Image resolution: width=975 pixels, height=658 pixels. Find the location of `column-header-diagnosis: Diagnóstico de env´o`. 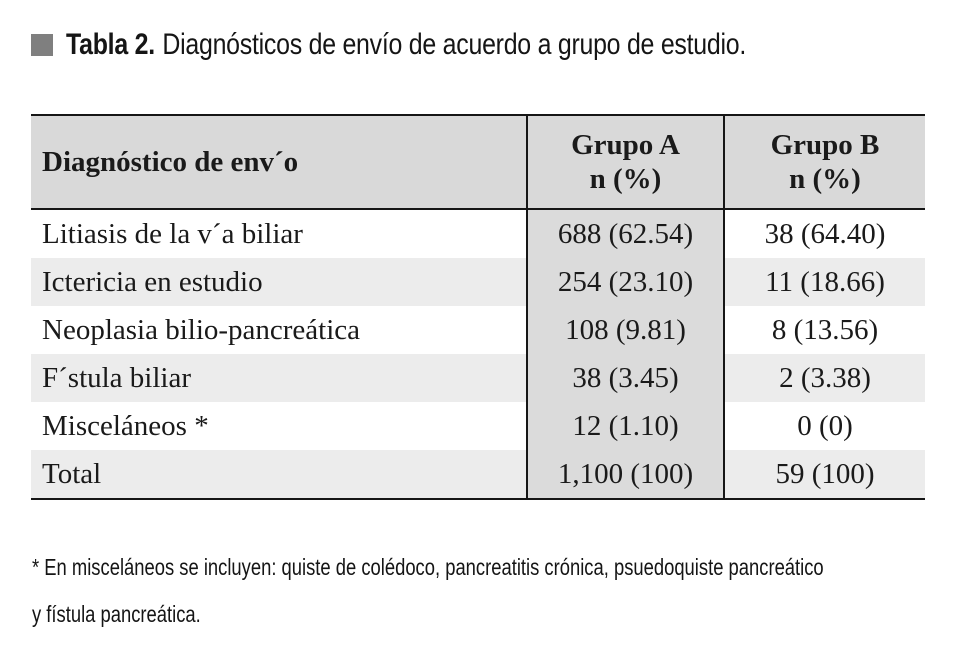

column-header-diagnosis: Diagnóstico de env´o is located at coordinates (170, 161).